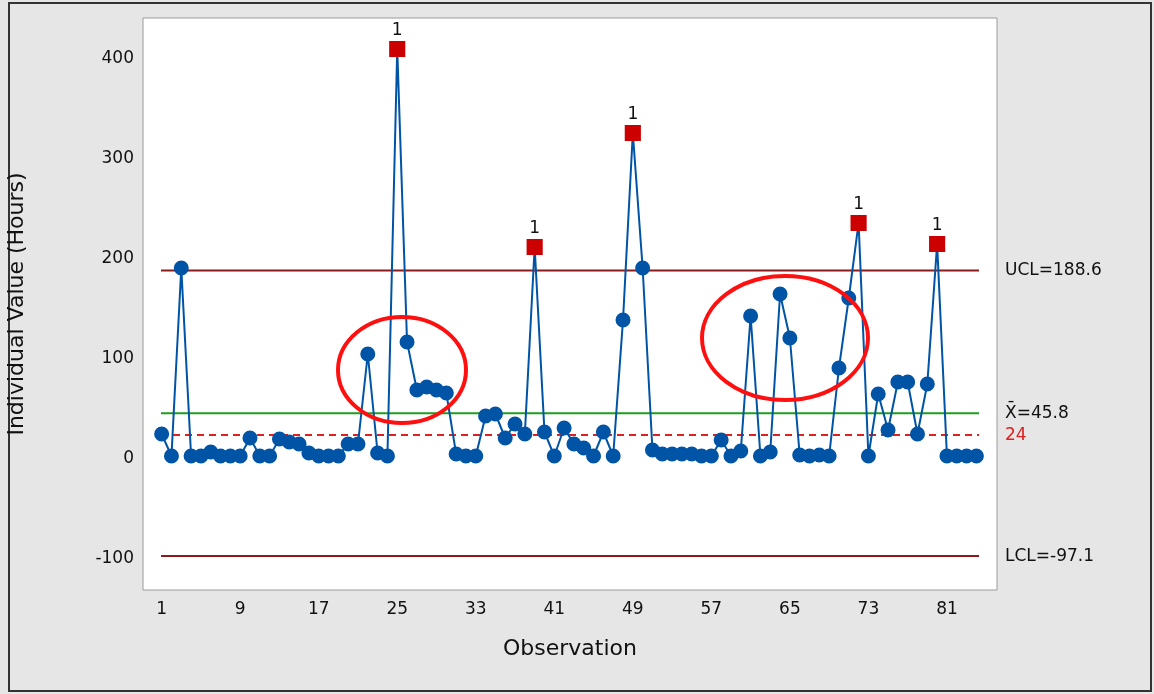  What do you see at coordinates (711, 607) in the screenshot?
I see `x-tick-label: 57` at bounding box center [711, 607].